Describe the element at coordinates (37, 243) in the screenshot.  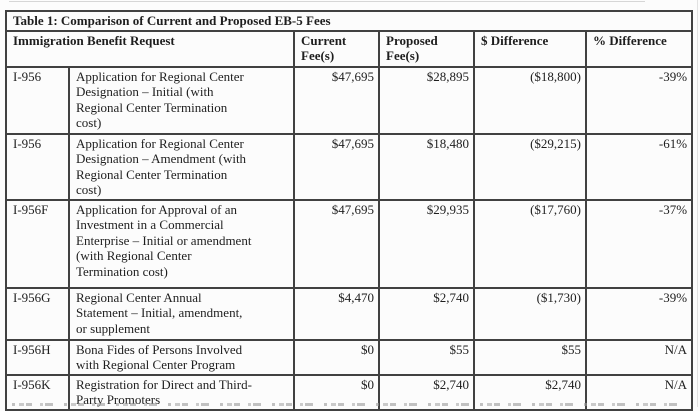
I see `form-code-cell: I-956F` at that location.